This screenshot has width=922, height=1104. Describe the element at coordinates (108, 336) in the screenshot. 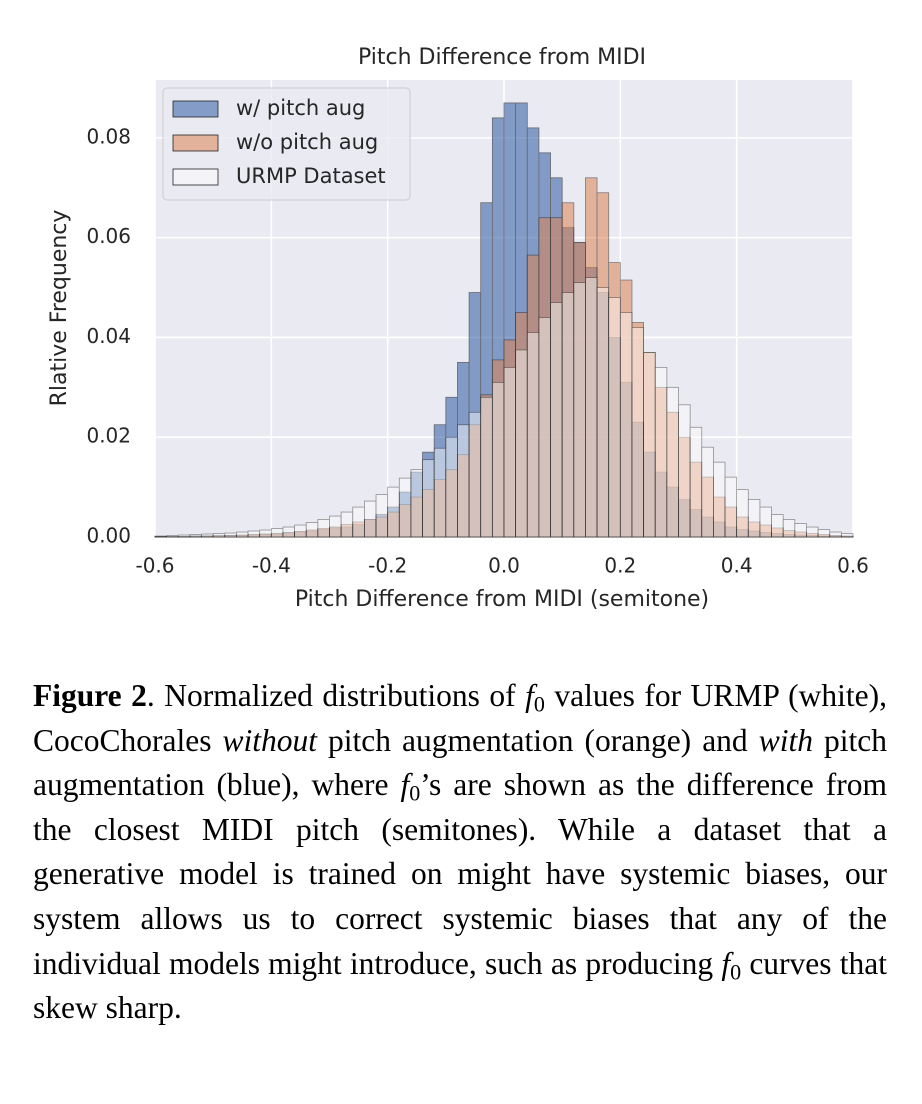

I see `y-tick-label: 0.04` at that location.